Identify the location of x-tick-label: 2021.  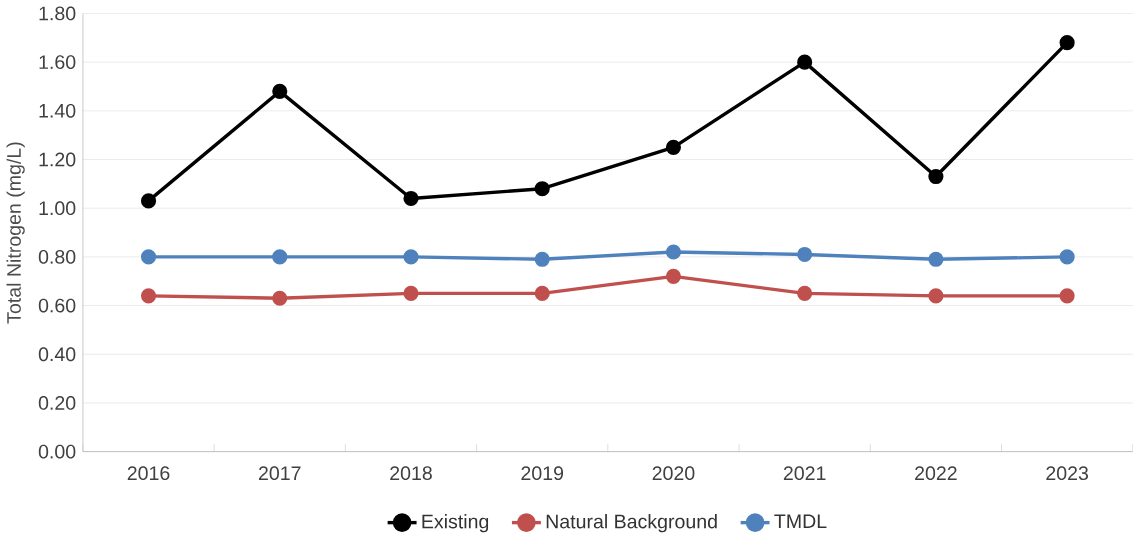
(804, 473).